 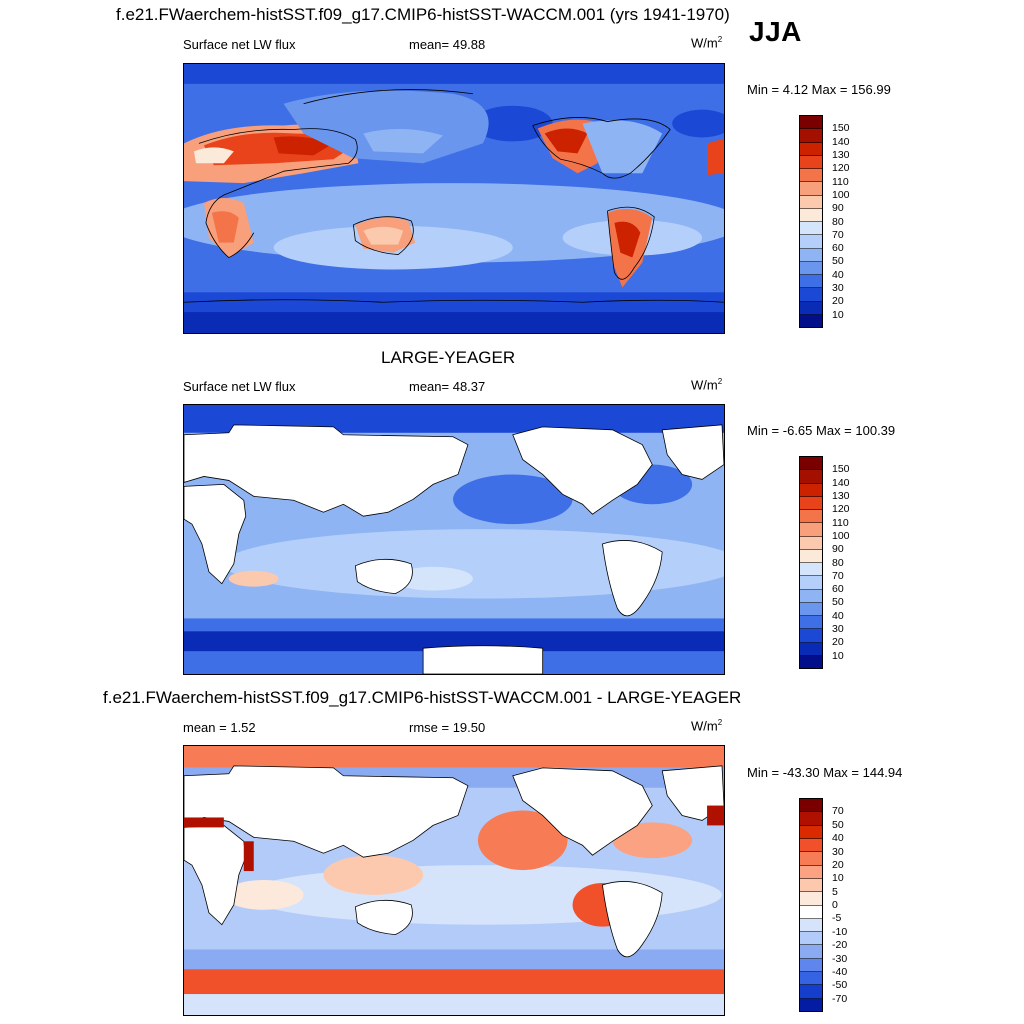 What do you see at coordinates (835, 905) in the screenshot?
I see `colorbar-tick: 0` at bounding box center [835, 905].